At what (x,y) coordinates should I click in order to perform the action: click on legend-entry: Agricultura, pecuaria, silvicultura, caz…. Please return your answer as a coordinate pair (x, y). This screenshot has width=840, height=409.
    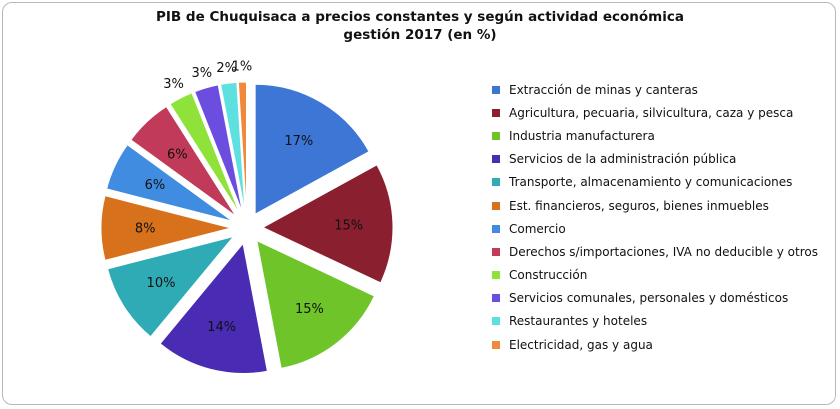
    Looking at the image, I should click on (655, 112).